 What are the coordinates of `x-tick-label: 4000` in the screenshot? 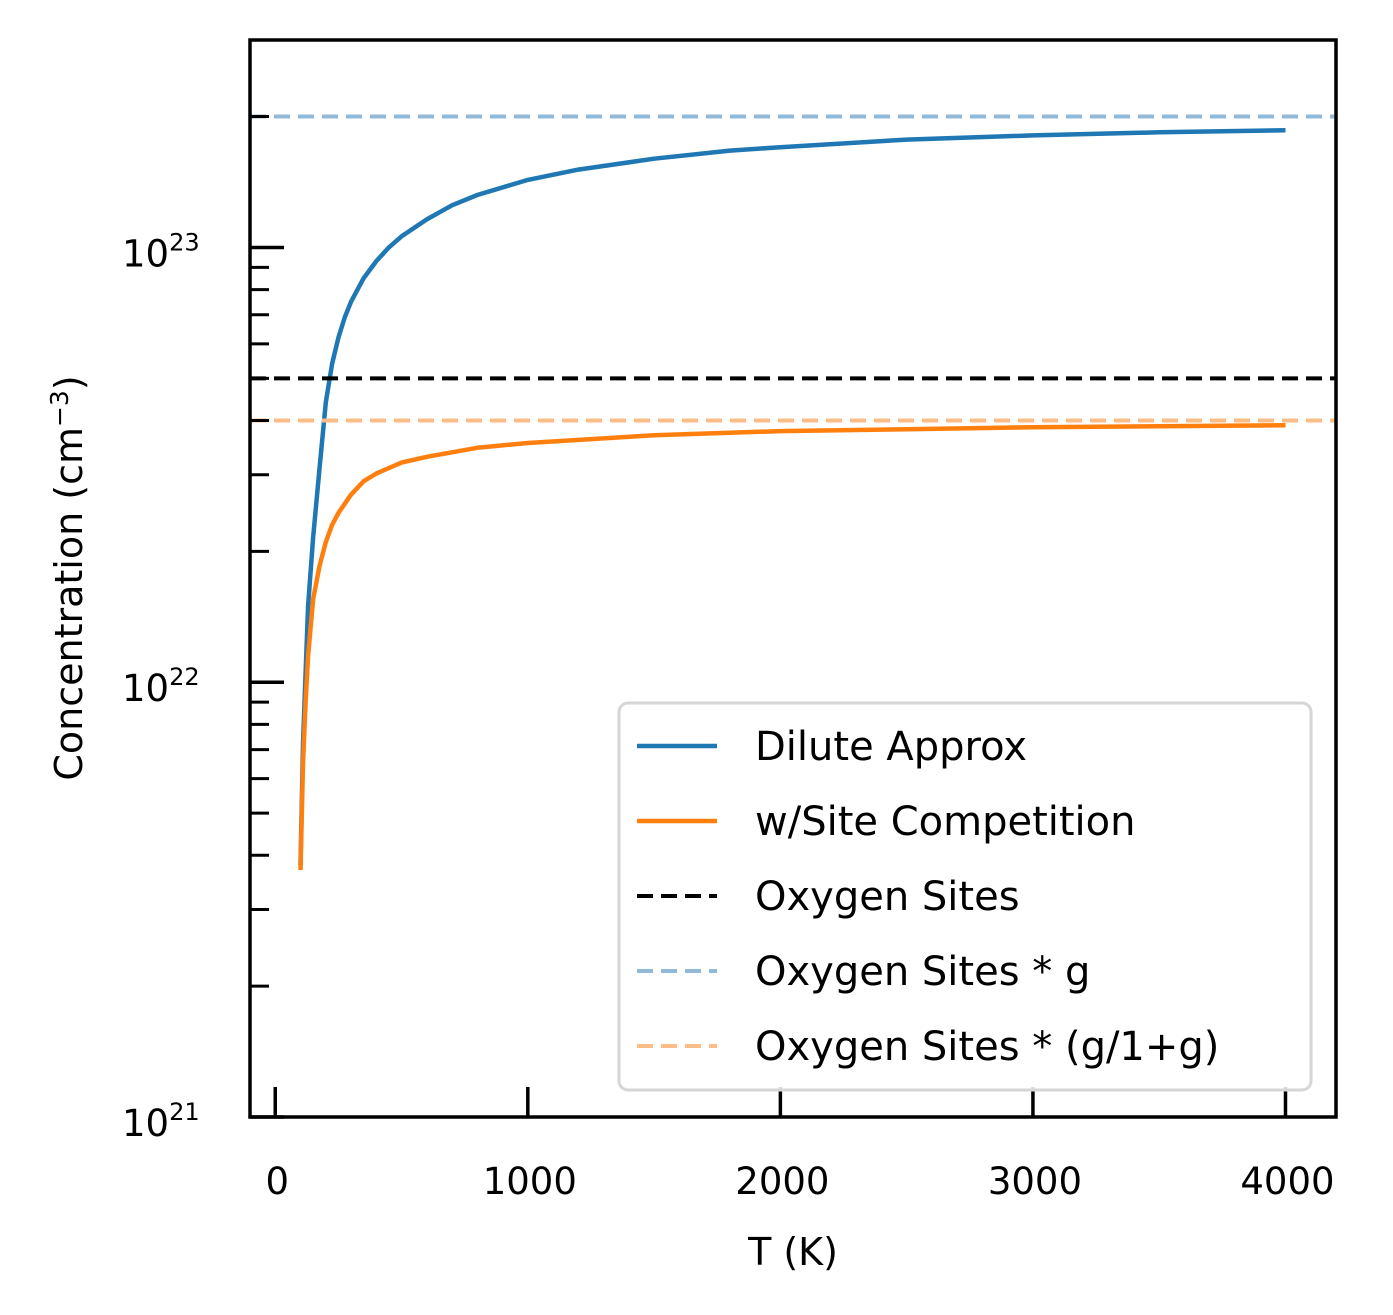 It's located at (1287, 1181).